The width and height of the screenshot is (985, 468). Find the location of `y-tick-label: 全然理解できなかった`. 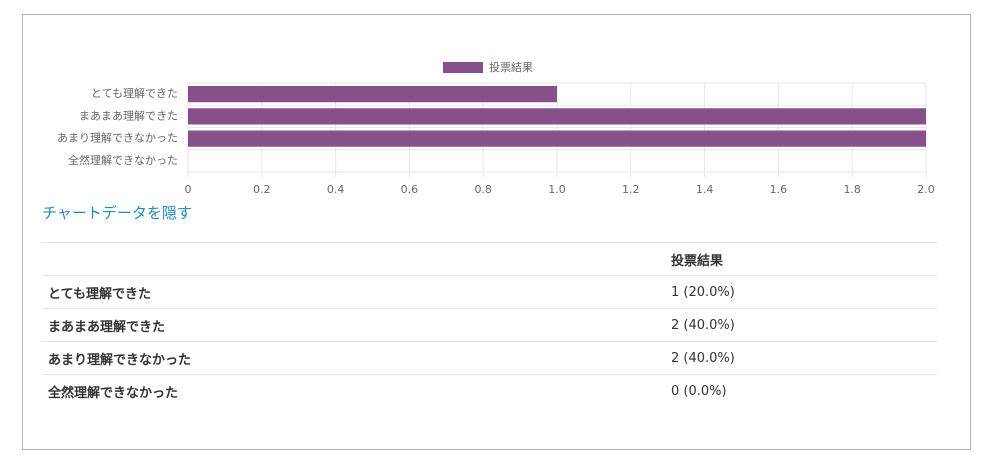

y-tick-label: 全然理解できなかった is located at coordinates (123, 160).